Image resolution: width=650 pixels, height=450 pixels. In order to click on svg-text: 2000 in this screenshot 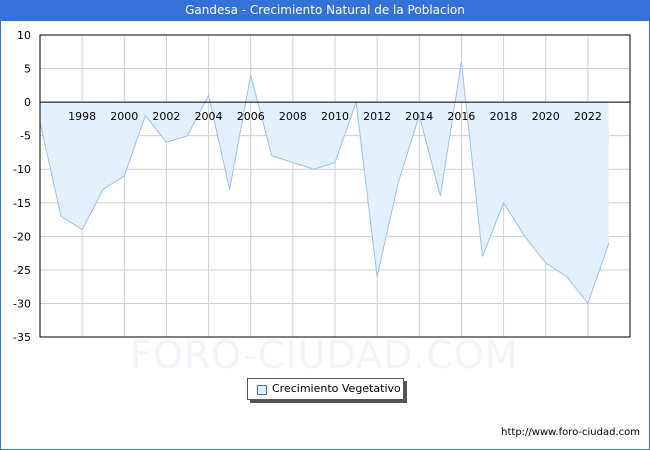, I will do `click(124, 116)`.